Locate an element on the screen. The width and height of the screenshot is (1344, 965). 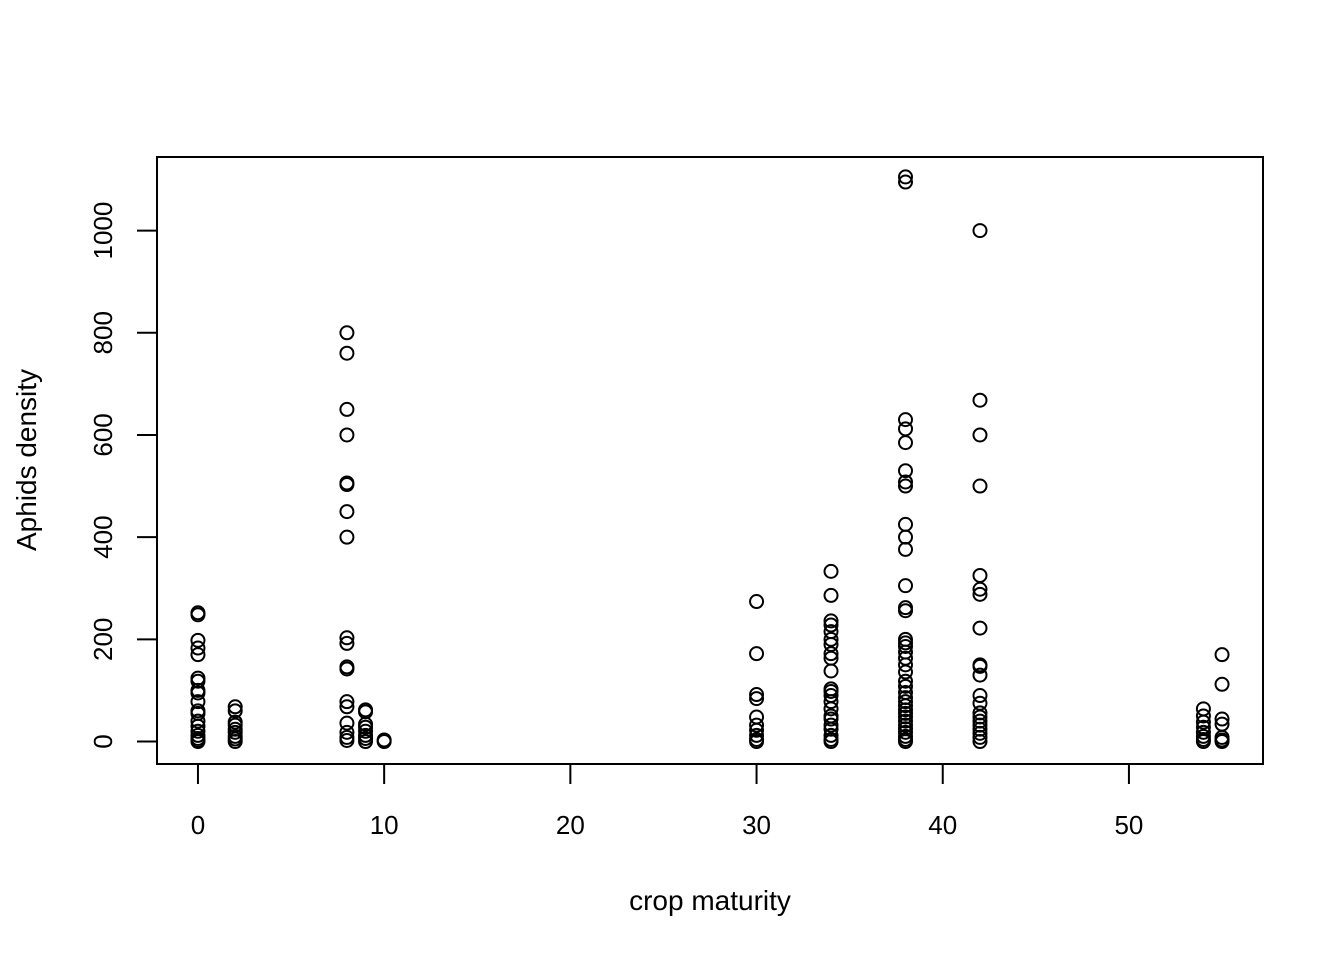
y-tick-label: 400 is located at coordinates (103, 536).